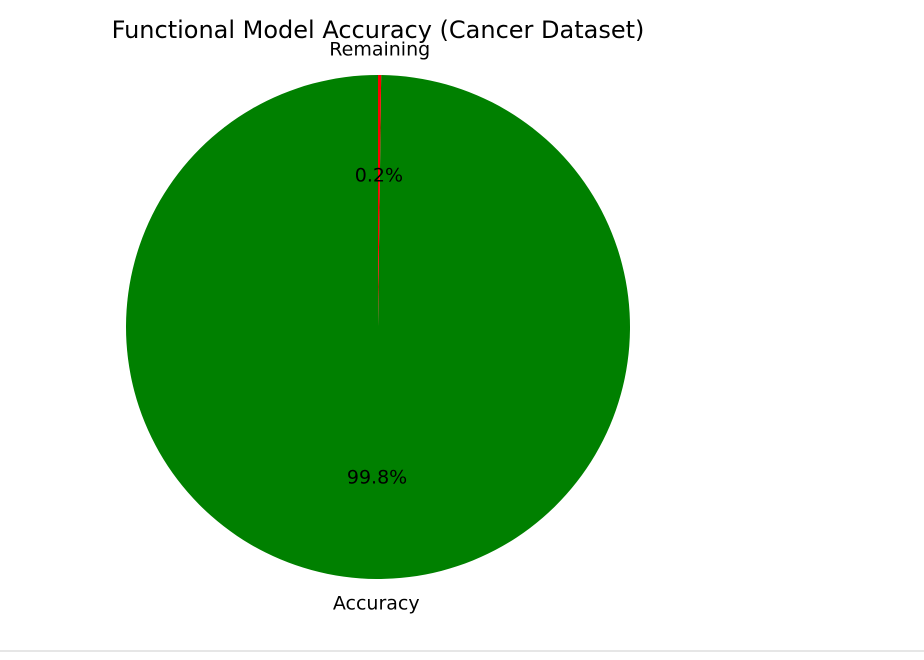 This screenshot has height=660, width=924. What do you see at coordinates (380, 201) in the screenshot?
I see `pie-slice-remaining` at bounding box center [380, 201].